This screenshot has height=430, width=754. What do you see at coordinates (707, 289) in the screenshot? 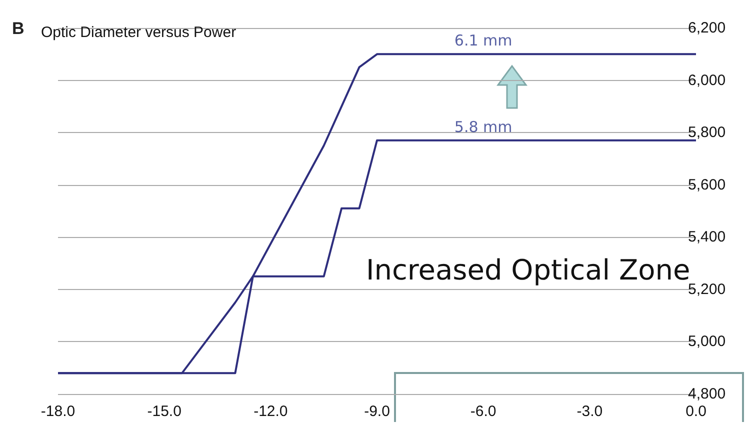
I see `y-tick-label: 5,200` at bounding box center [707, 289].